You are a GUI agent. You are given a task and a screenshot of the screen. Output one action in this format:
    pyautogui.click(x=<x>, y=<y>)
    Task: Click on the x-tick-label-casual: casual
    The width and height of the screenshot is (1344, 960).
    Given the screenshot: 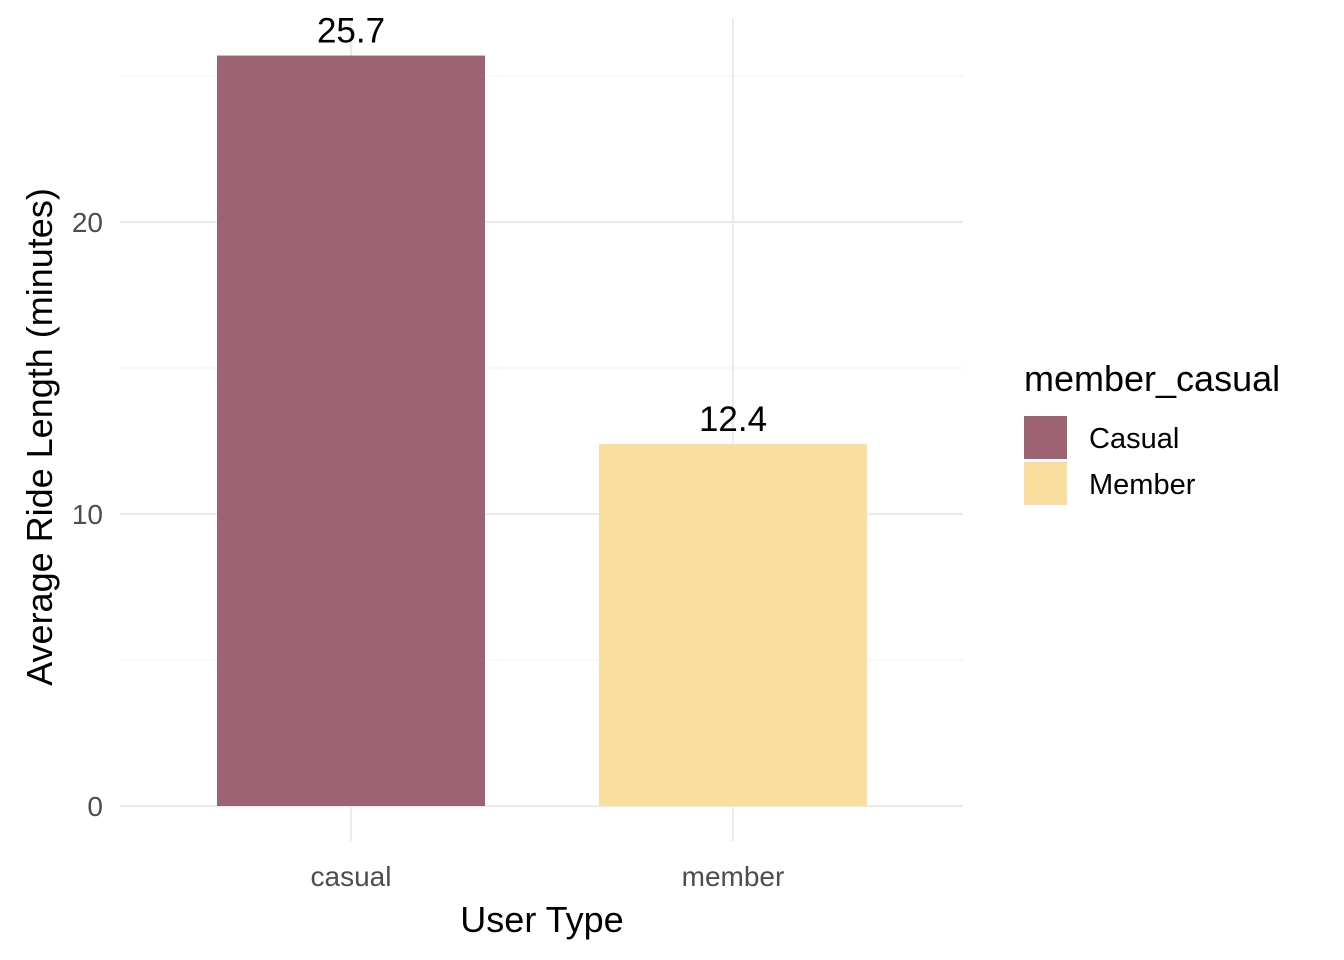 What is the action you would take?
    pyautogui.click(x=351, y=876)
    